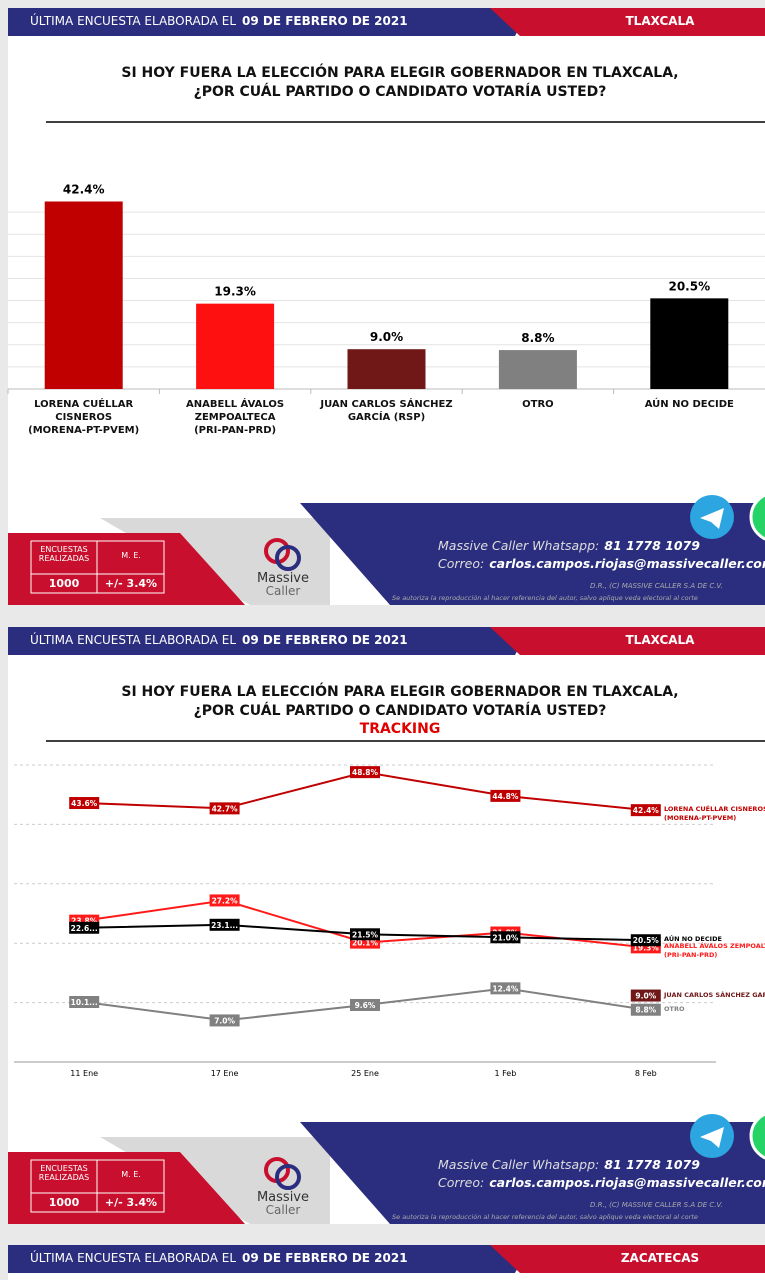 Image resolution: width=765 pixels, height=1280 pixels. Describe the element at coordinates (283, 591) in the screenshot. I see `logo-bottom: Caller` at that location.